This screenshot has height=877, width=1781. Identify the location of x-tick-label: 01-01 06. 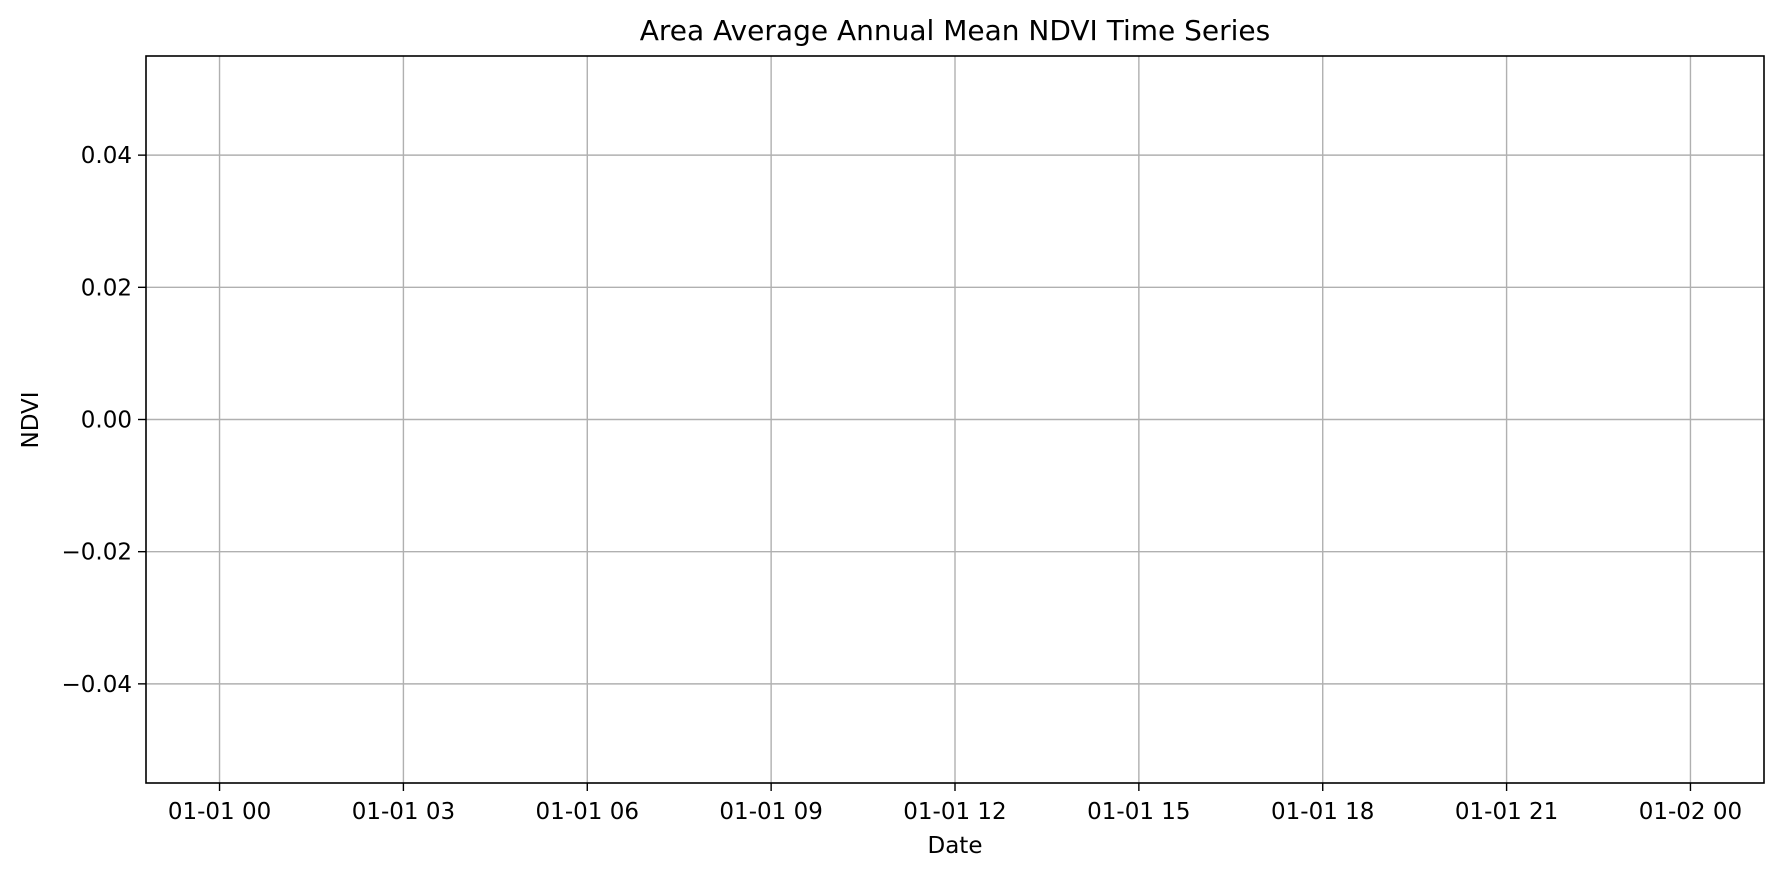
(587, 812).